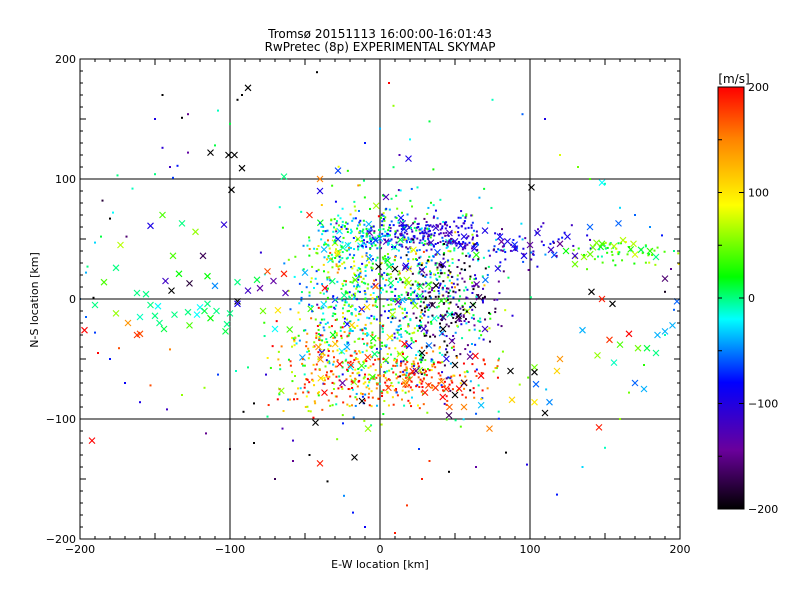 This screenshot has width=800, height=604. What do you see at coordinates (230, 549) in the screenshot?
I see `x-tick-label: −100` at bounding box center [230, 549].